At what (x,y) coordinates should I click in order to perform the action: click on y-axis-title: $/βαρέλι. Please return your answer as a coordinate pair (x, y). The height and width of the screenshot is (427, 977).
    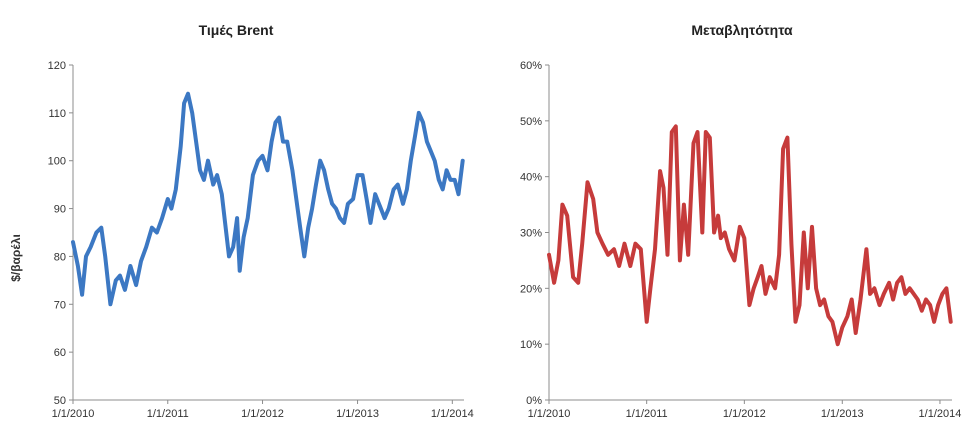
    Looking at the image, I should click on (16, 258).